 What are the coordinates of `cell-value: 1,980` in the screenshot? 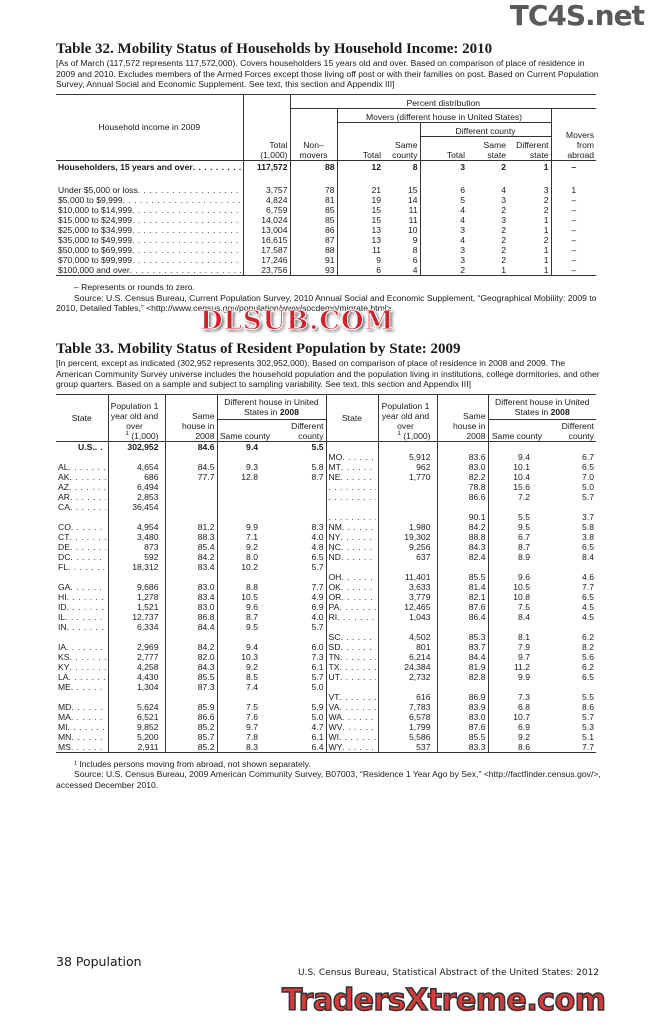 It's located at (408, 526).